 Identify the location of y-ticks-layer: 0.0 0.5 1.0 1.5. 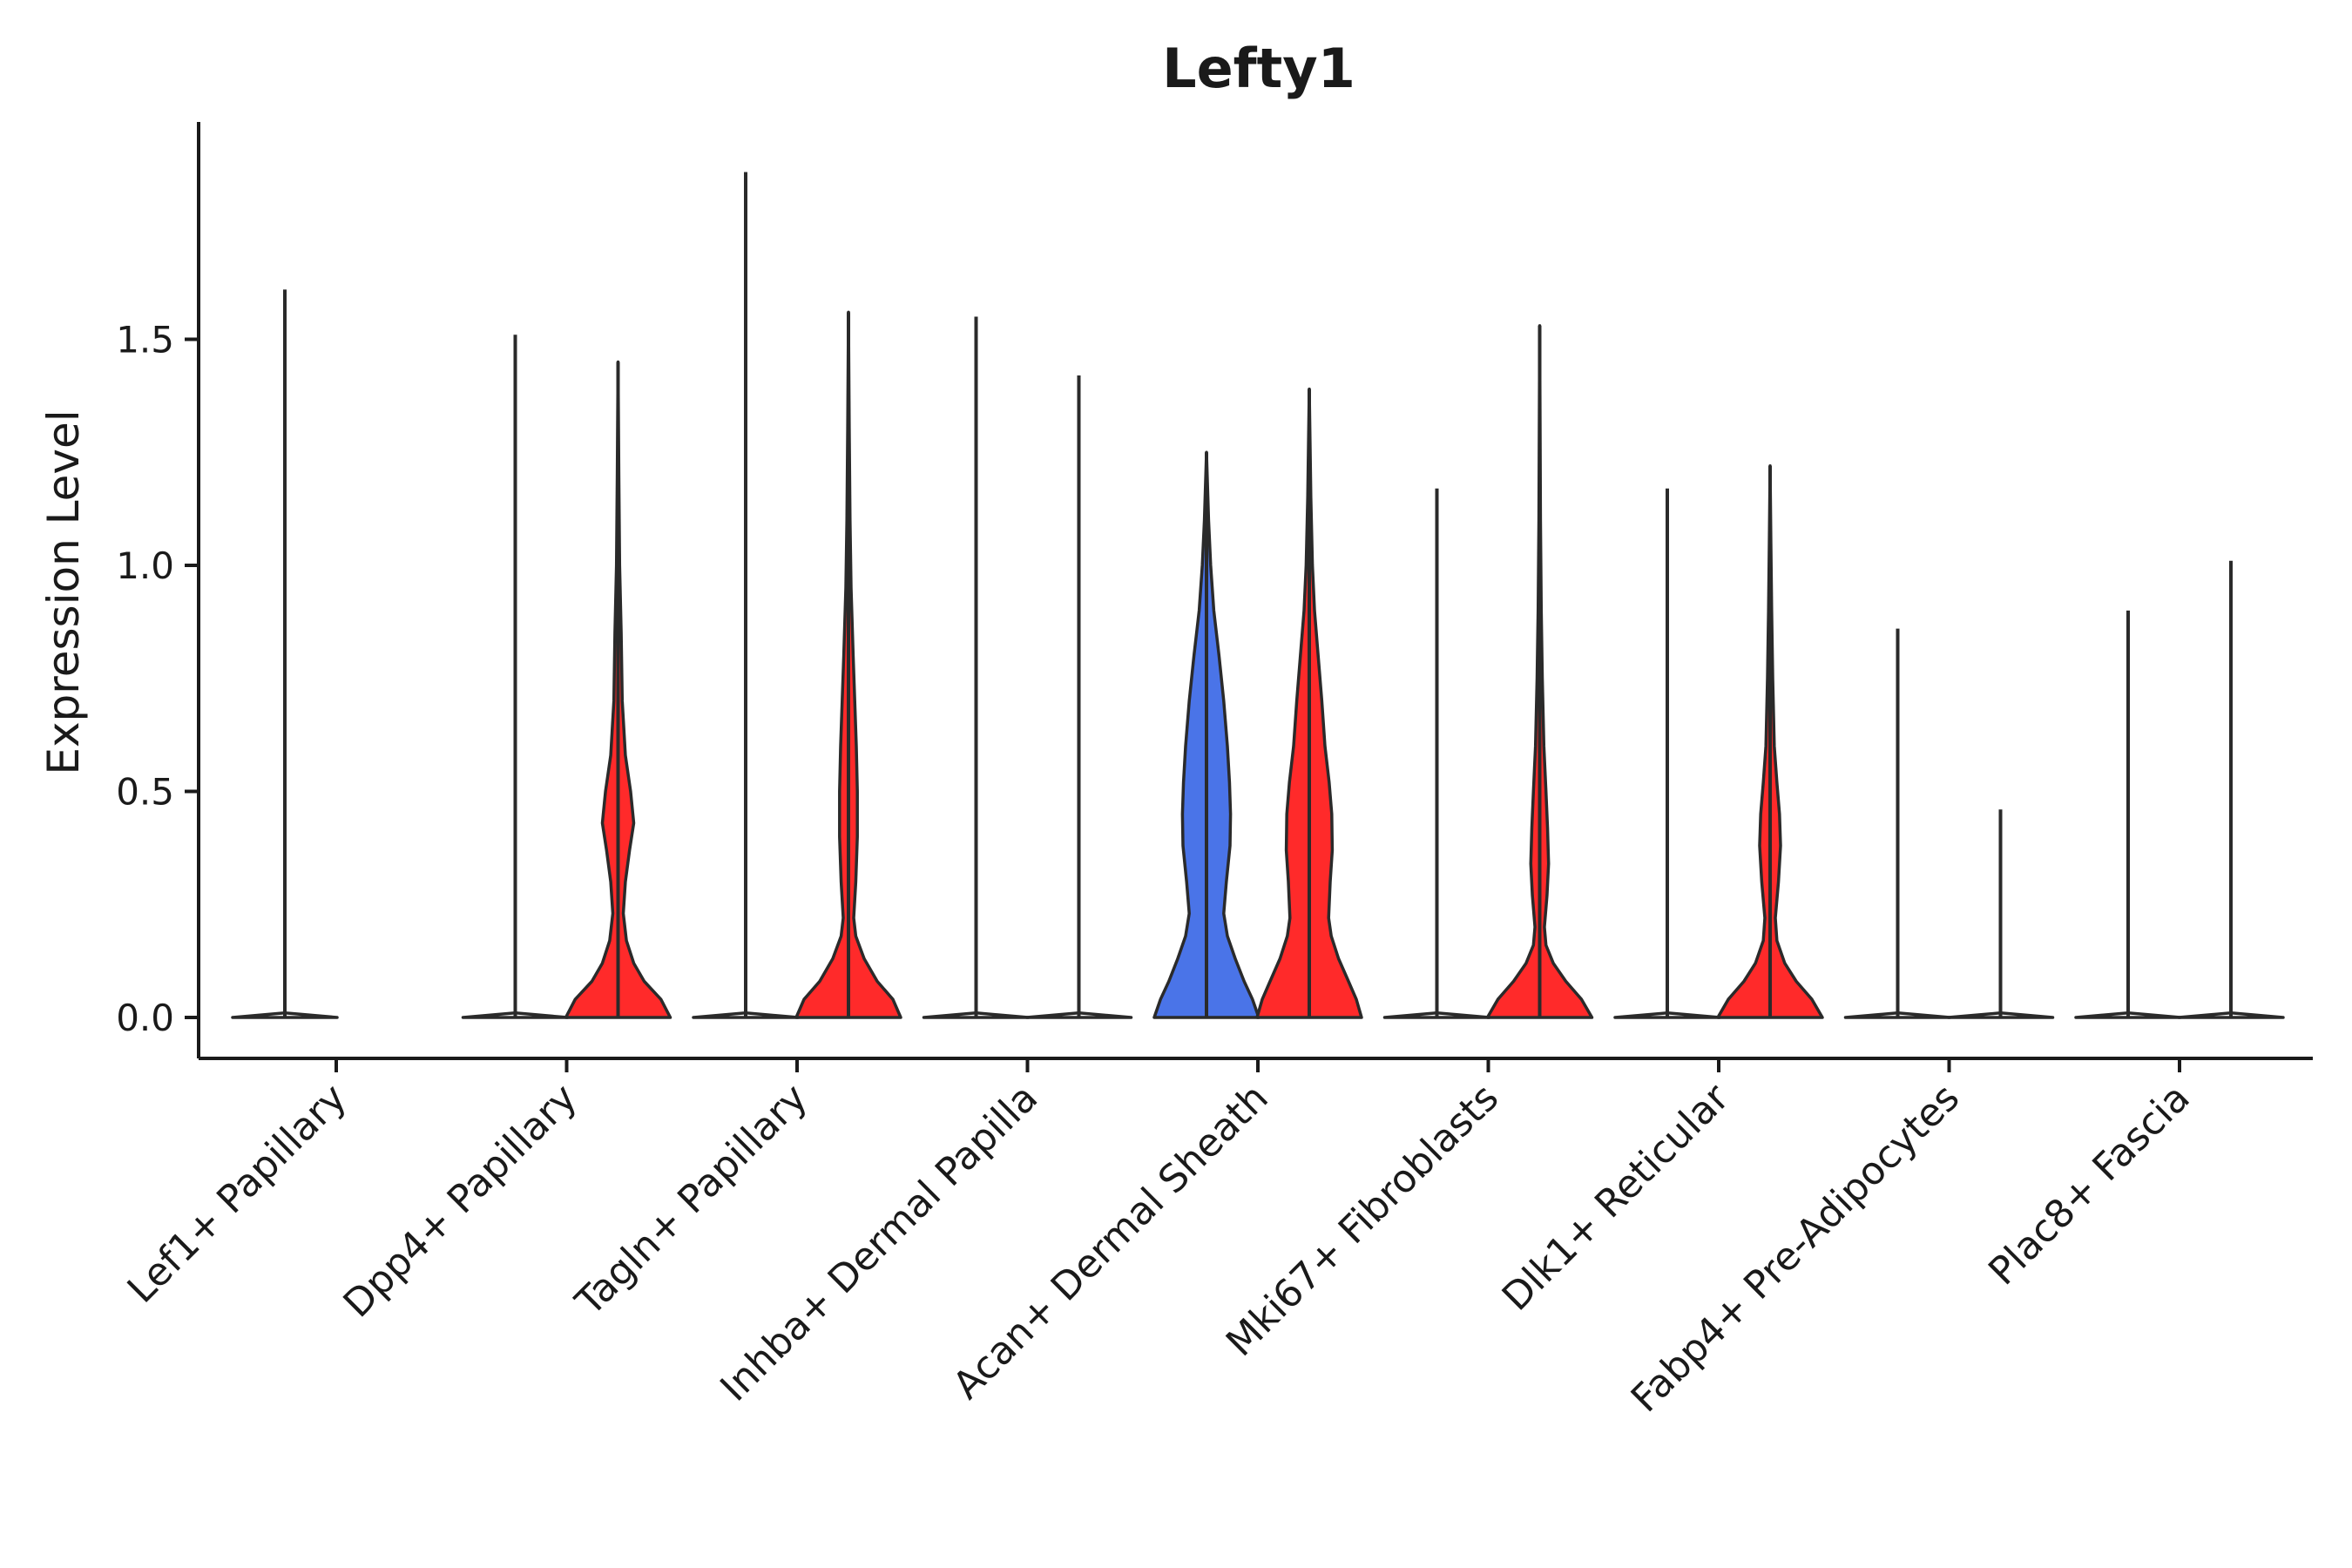
(157, 679).